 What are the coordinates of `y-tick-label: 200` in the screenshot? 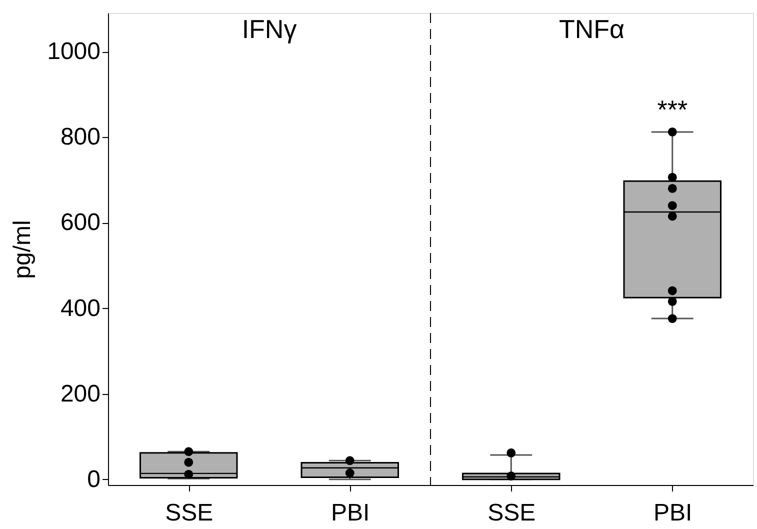 It's located at (80, 394).